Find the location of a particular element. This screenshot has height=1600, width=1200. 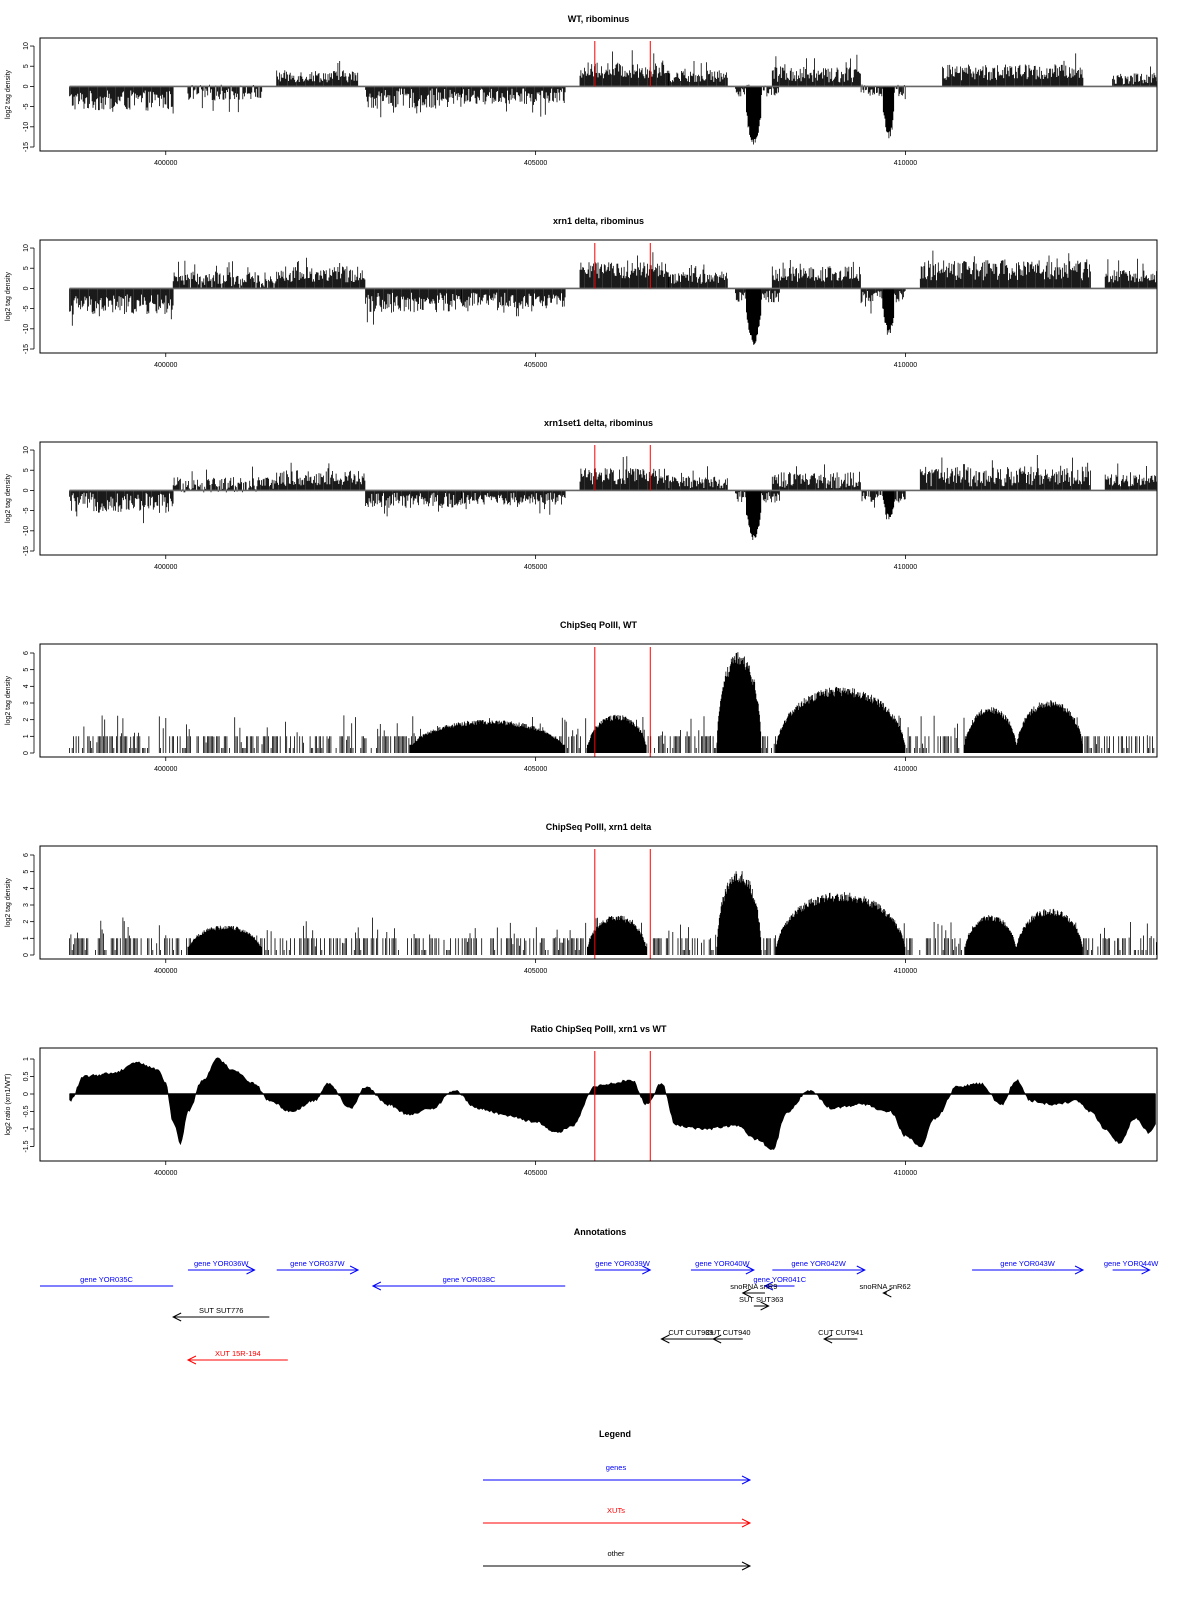

ratio-area is located at coordinates (612, 1104).